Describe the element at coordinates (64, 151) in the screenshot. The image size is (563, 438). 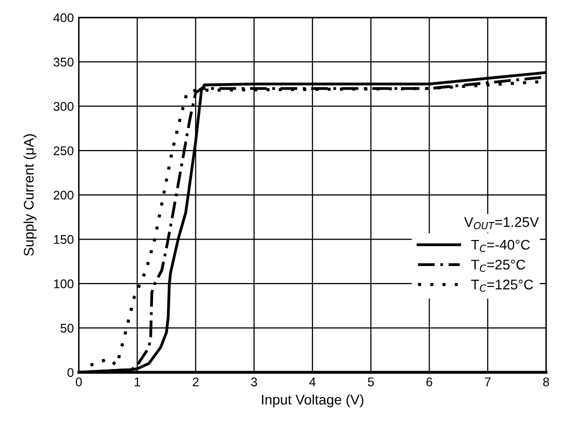
I see `y-tick-label: 250` at that location.